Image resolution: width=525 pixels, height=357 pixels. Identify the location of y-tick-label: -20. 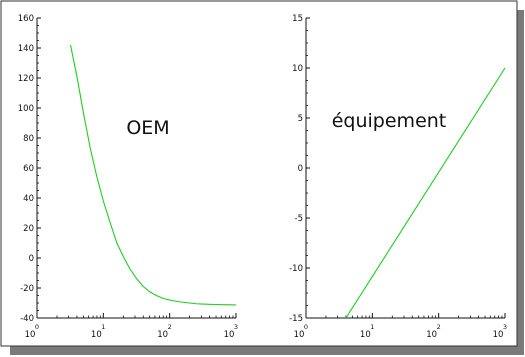
(27, 289).